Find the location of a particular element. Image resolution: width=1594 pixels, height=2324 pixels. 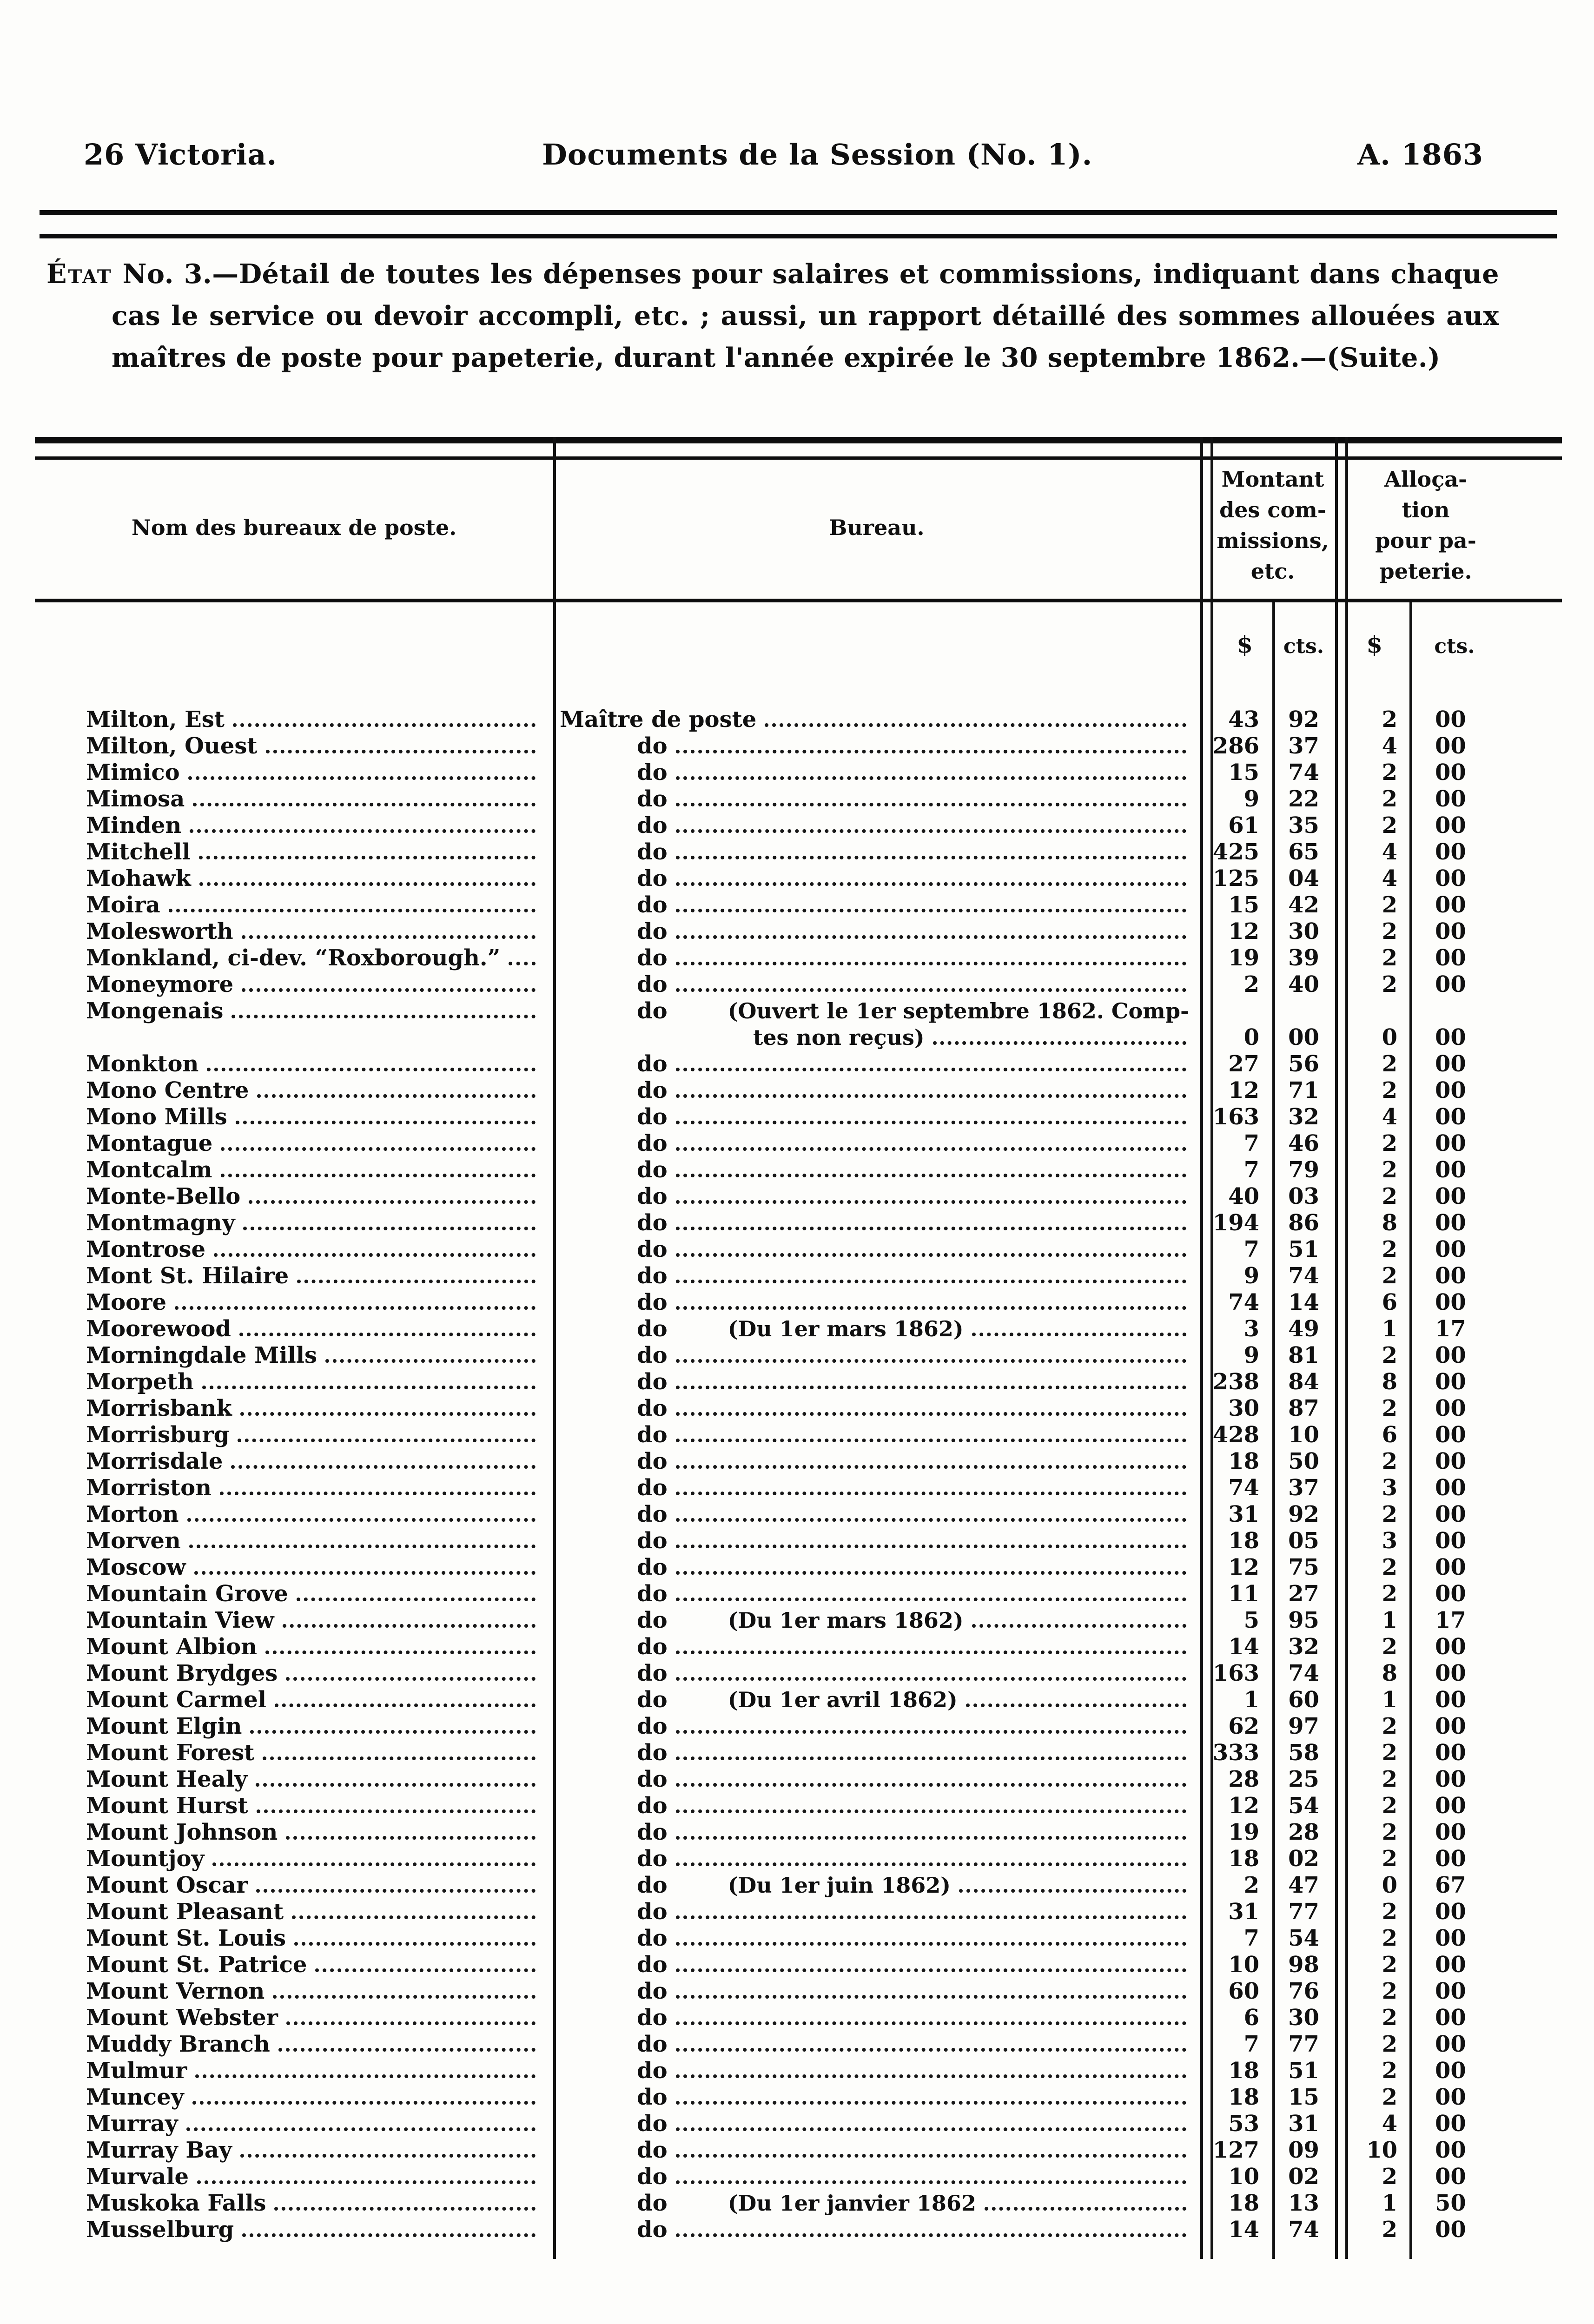

commission-cents: 05 is located at coordinates (1304, 1541).